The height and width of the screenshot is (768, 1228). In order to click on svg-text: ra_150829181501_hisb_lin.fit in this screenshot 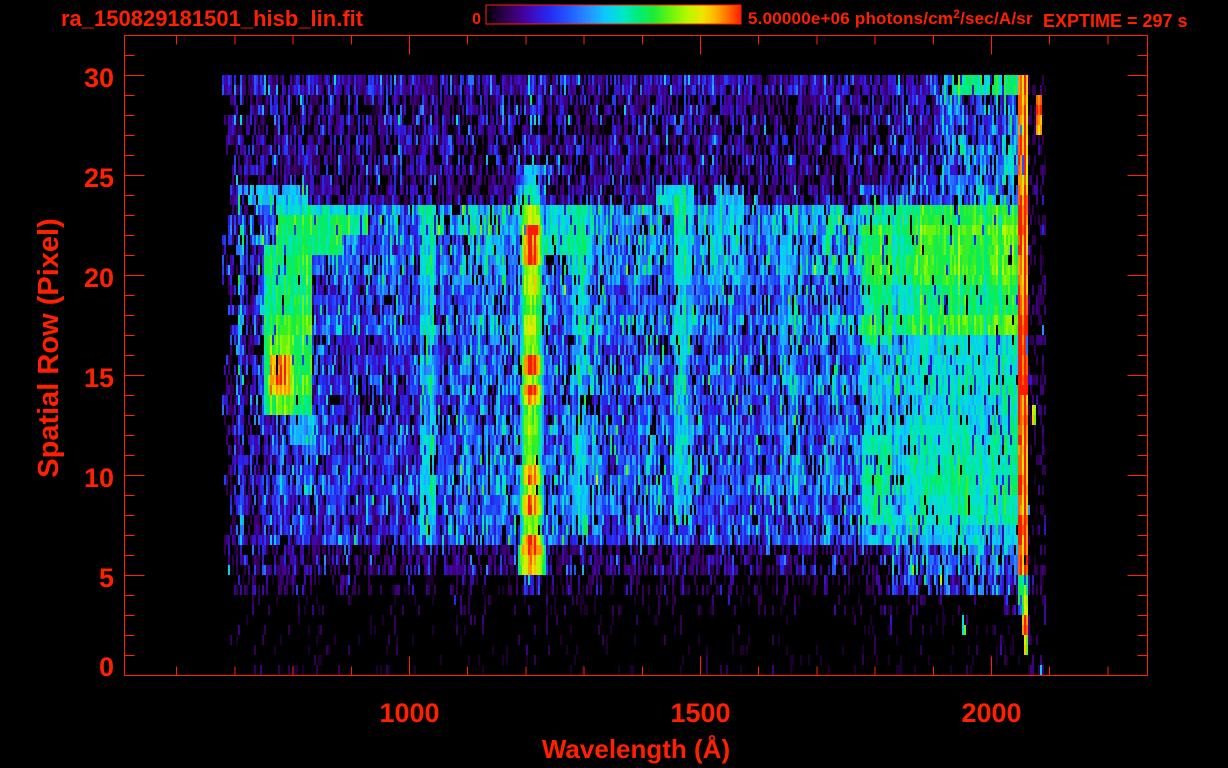, I will do `click(212, 18)`.